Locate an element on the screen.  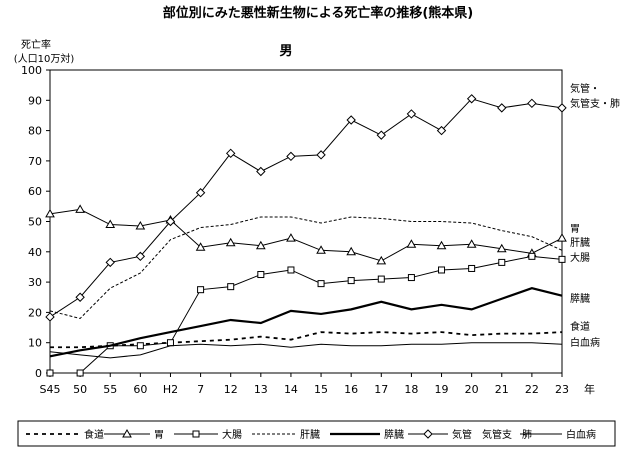
series-end-label: 肝臓 is located at coordinates (580, 243).